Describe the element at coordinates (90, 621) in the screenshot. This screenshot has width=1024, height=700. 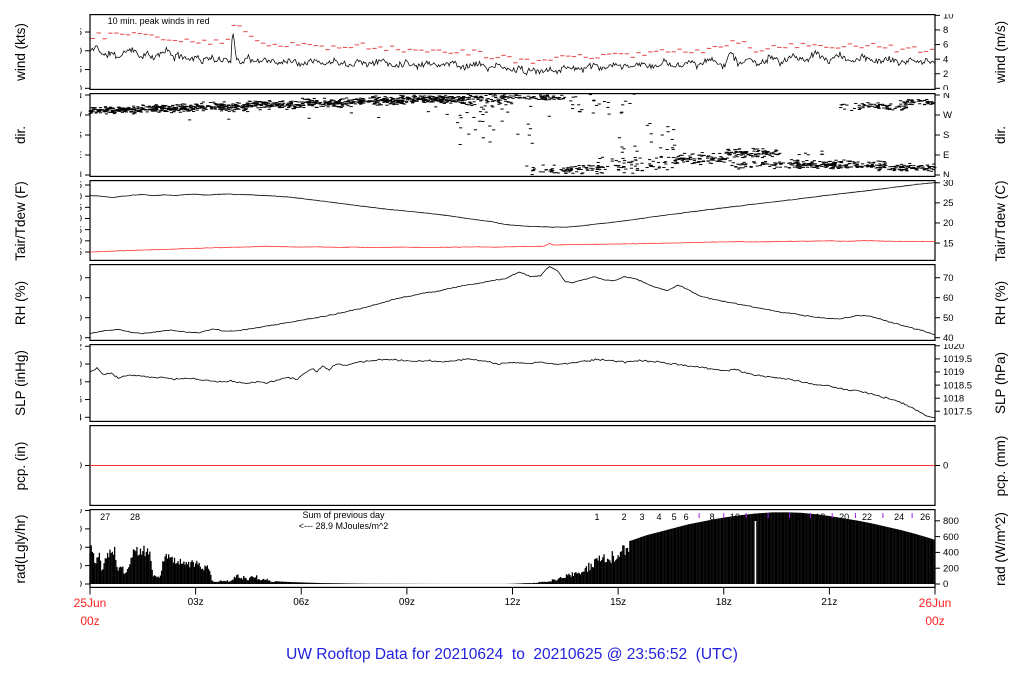
I see `x-axis-start-hour: 00z` at that location.